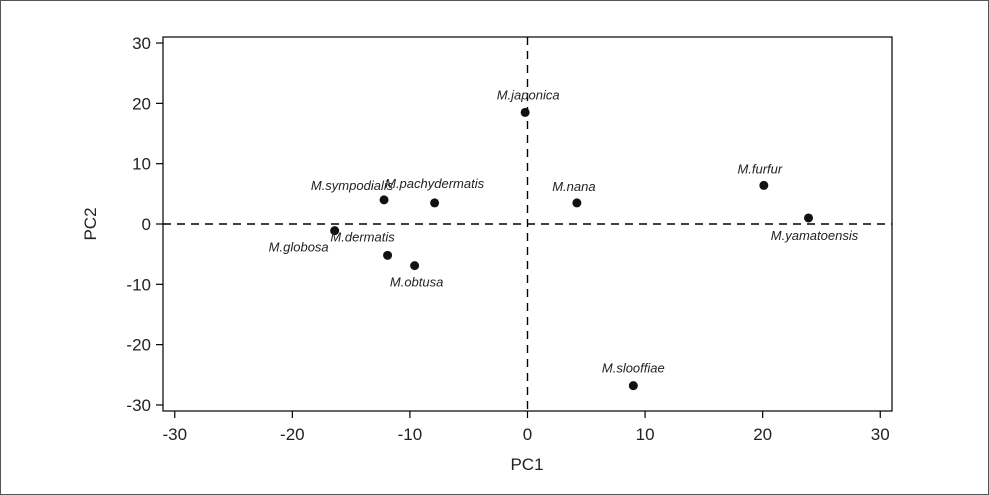 The image size is (989, 495). What do you see at coordinates (146, 224) in the screenshot?
I see `y-tick-label-3: 0` at bounding box center [146, 224].